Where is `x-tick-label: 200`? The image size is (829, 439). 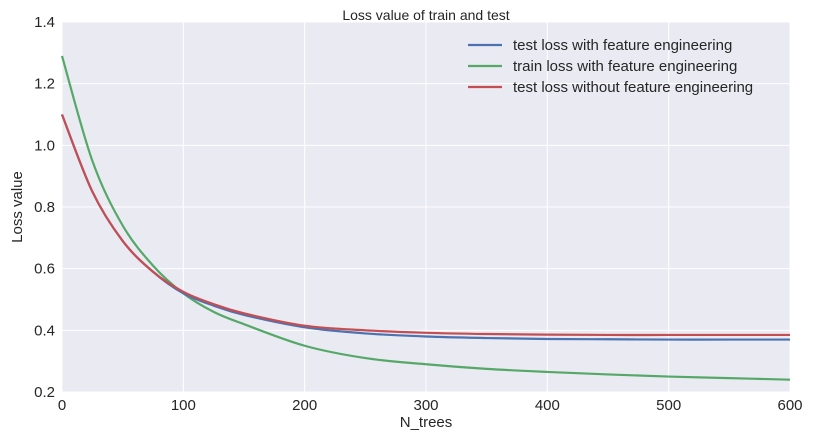 x-tick-label: 200 is located at coordinates (304, 405).